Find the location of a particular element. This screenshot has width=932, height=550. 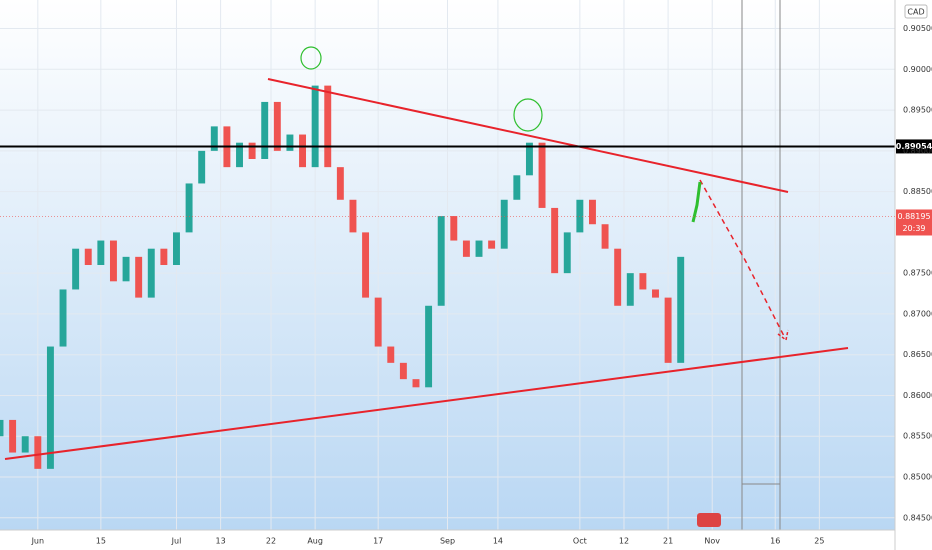

currency-label: CAD is located at coordinates (915, 12).